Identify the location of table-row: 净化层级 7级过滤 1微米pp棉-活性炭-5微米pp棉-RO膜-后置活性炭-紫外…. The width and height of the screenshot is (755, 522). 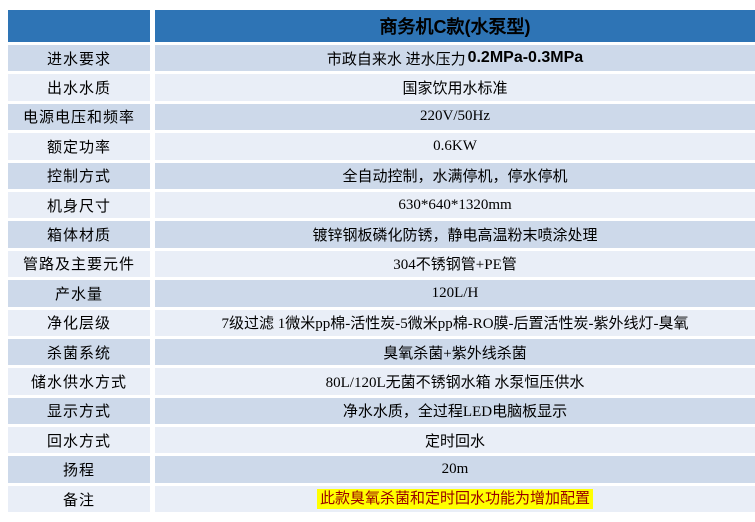
(381, 322).